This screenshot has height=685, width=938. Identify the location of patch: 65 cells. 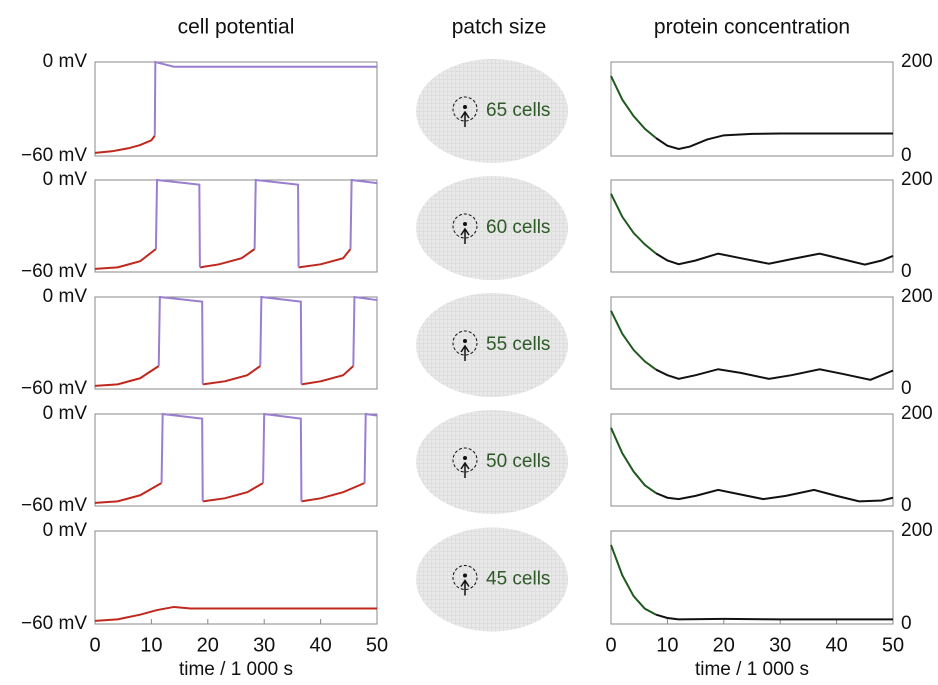
(492, 111).